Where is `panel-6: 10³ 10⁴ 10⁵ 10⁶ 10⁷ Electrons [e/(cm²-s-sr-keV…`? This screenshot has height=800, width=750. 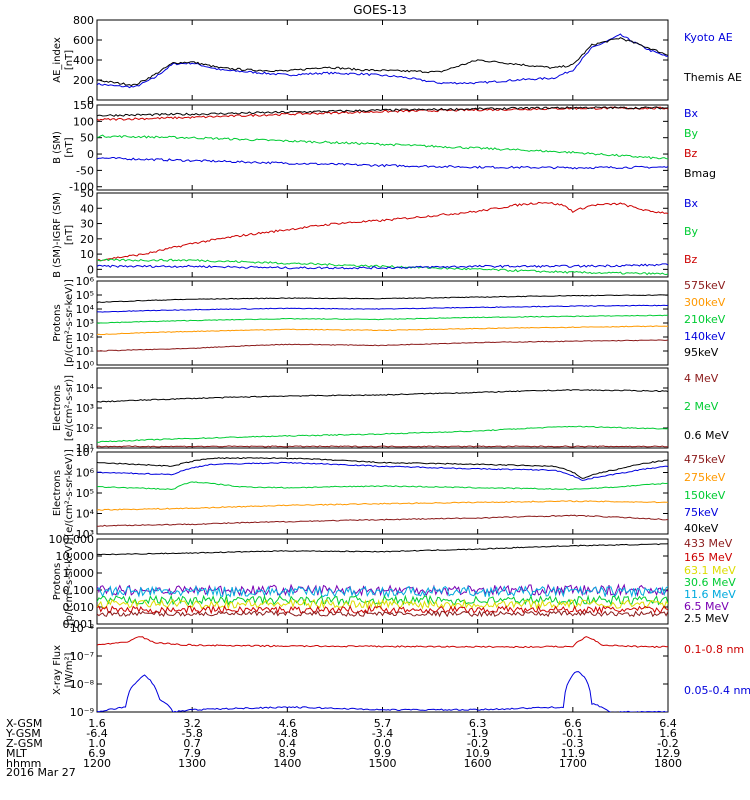 panel-6: 10³ 10⁴ 10⁵ 10⁶ 10⁷ Electrons [e/(cm²-s-sr-keV… is located at coordinates (389, 493).